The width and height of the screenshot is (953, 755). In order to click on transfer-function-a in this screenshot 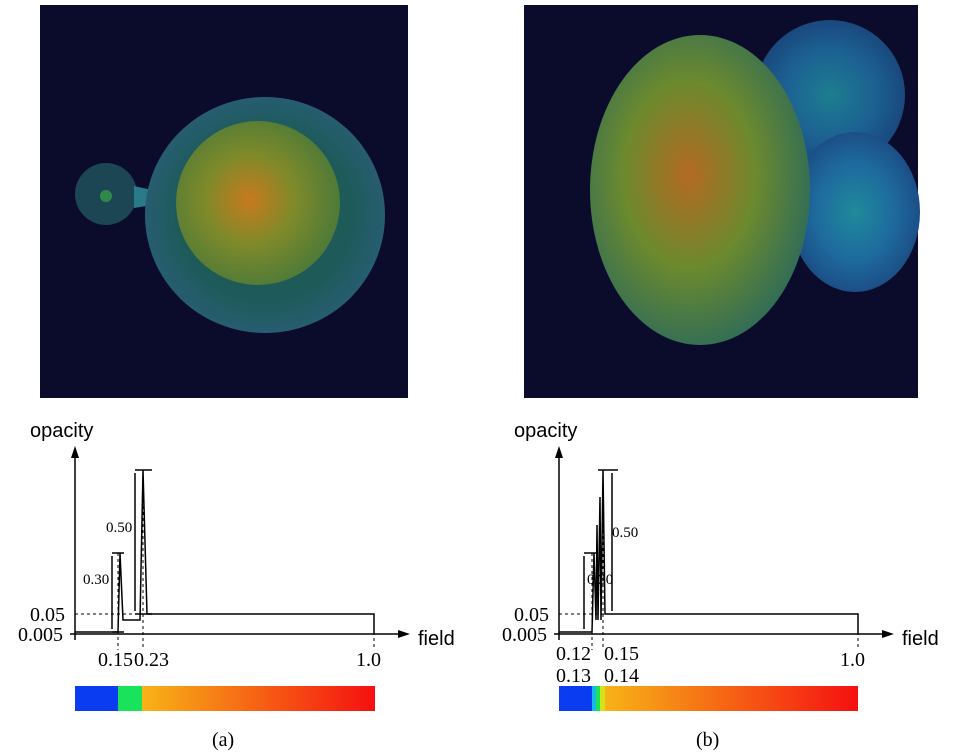, I will do `click(240, 578)`.